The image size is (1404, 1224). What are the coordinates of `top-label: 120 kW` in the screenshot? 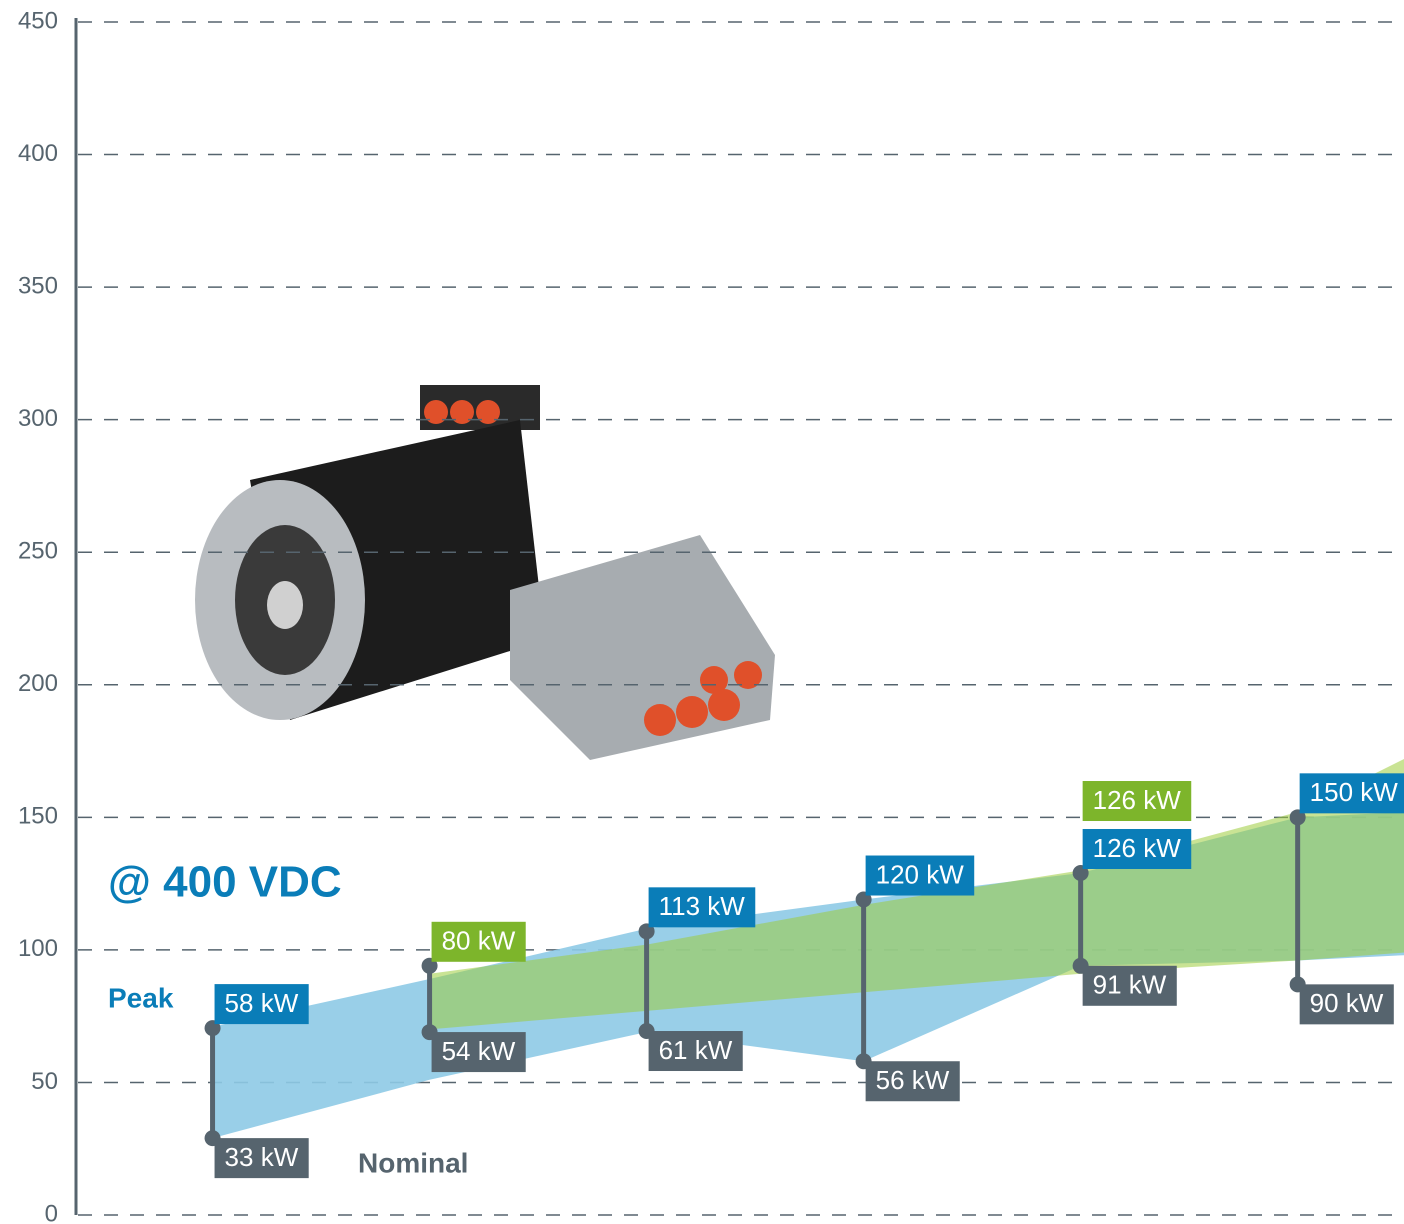 It's located at (920, 874).